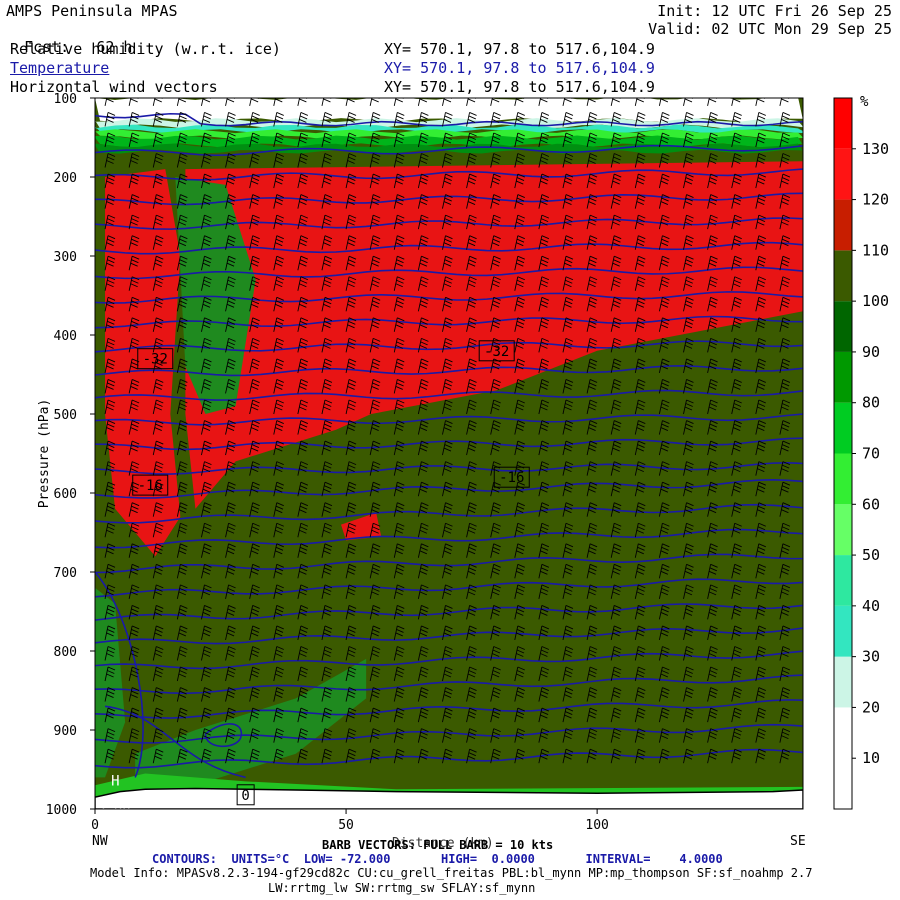 This screenshot has width=900, height=900. Describe the element at coordinates (843, 276) in the screenshot. I see `colorbar-segment` at that location.